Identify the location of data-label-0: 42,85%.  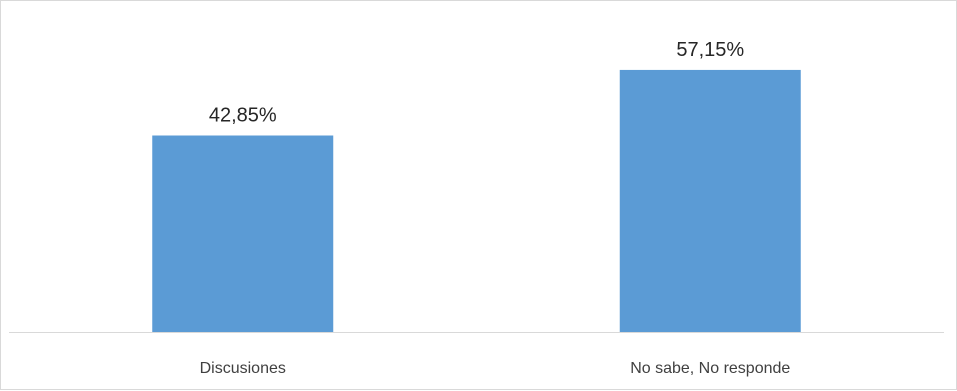
(243, 116).